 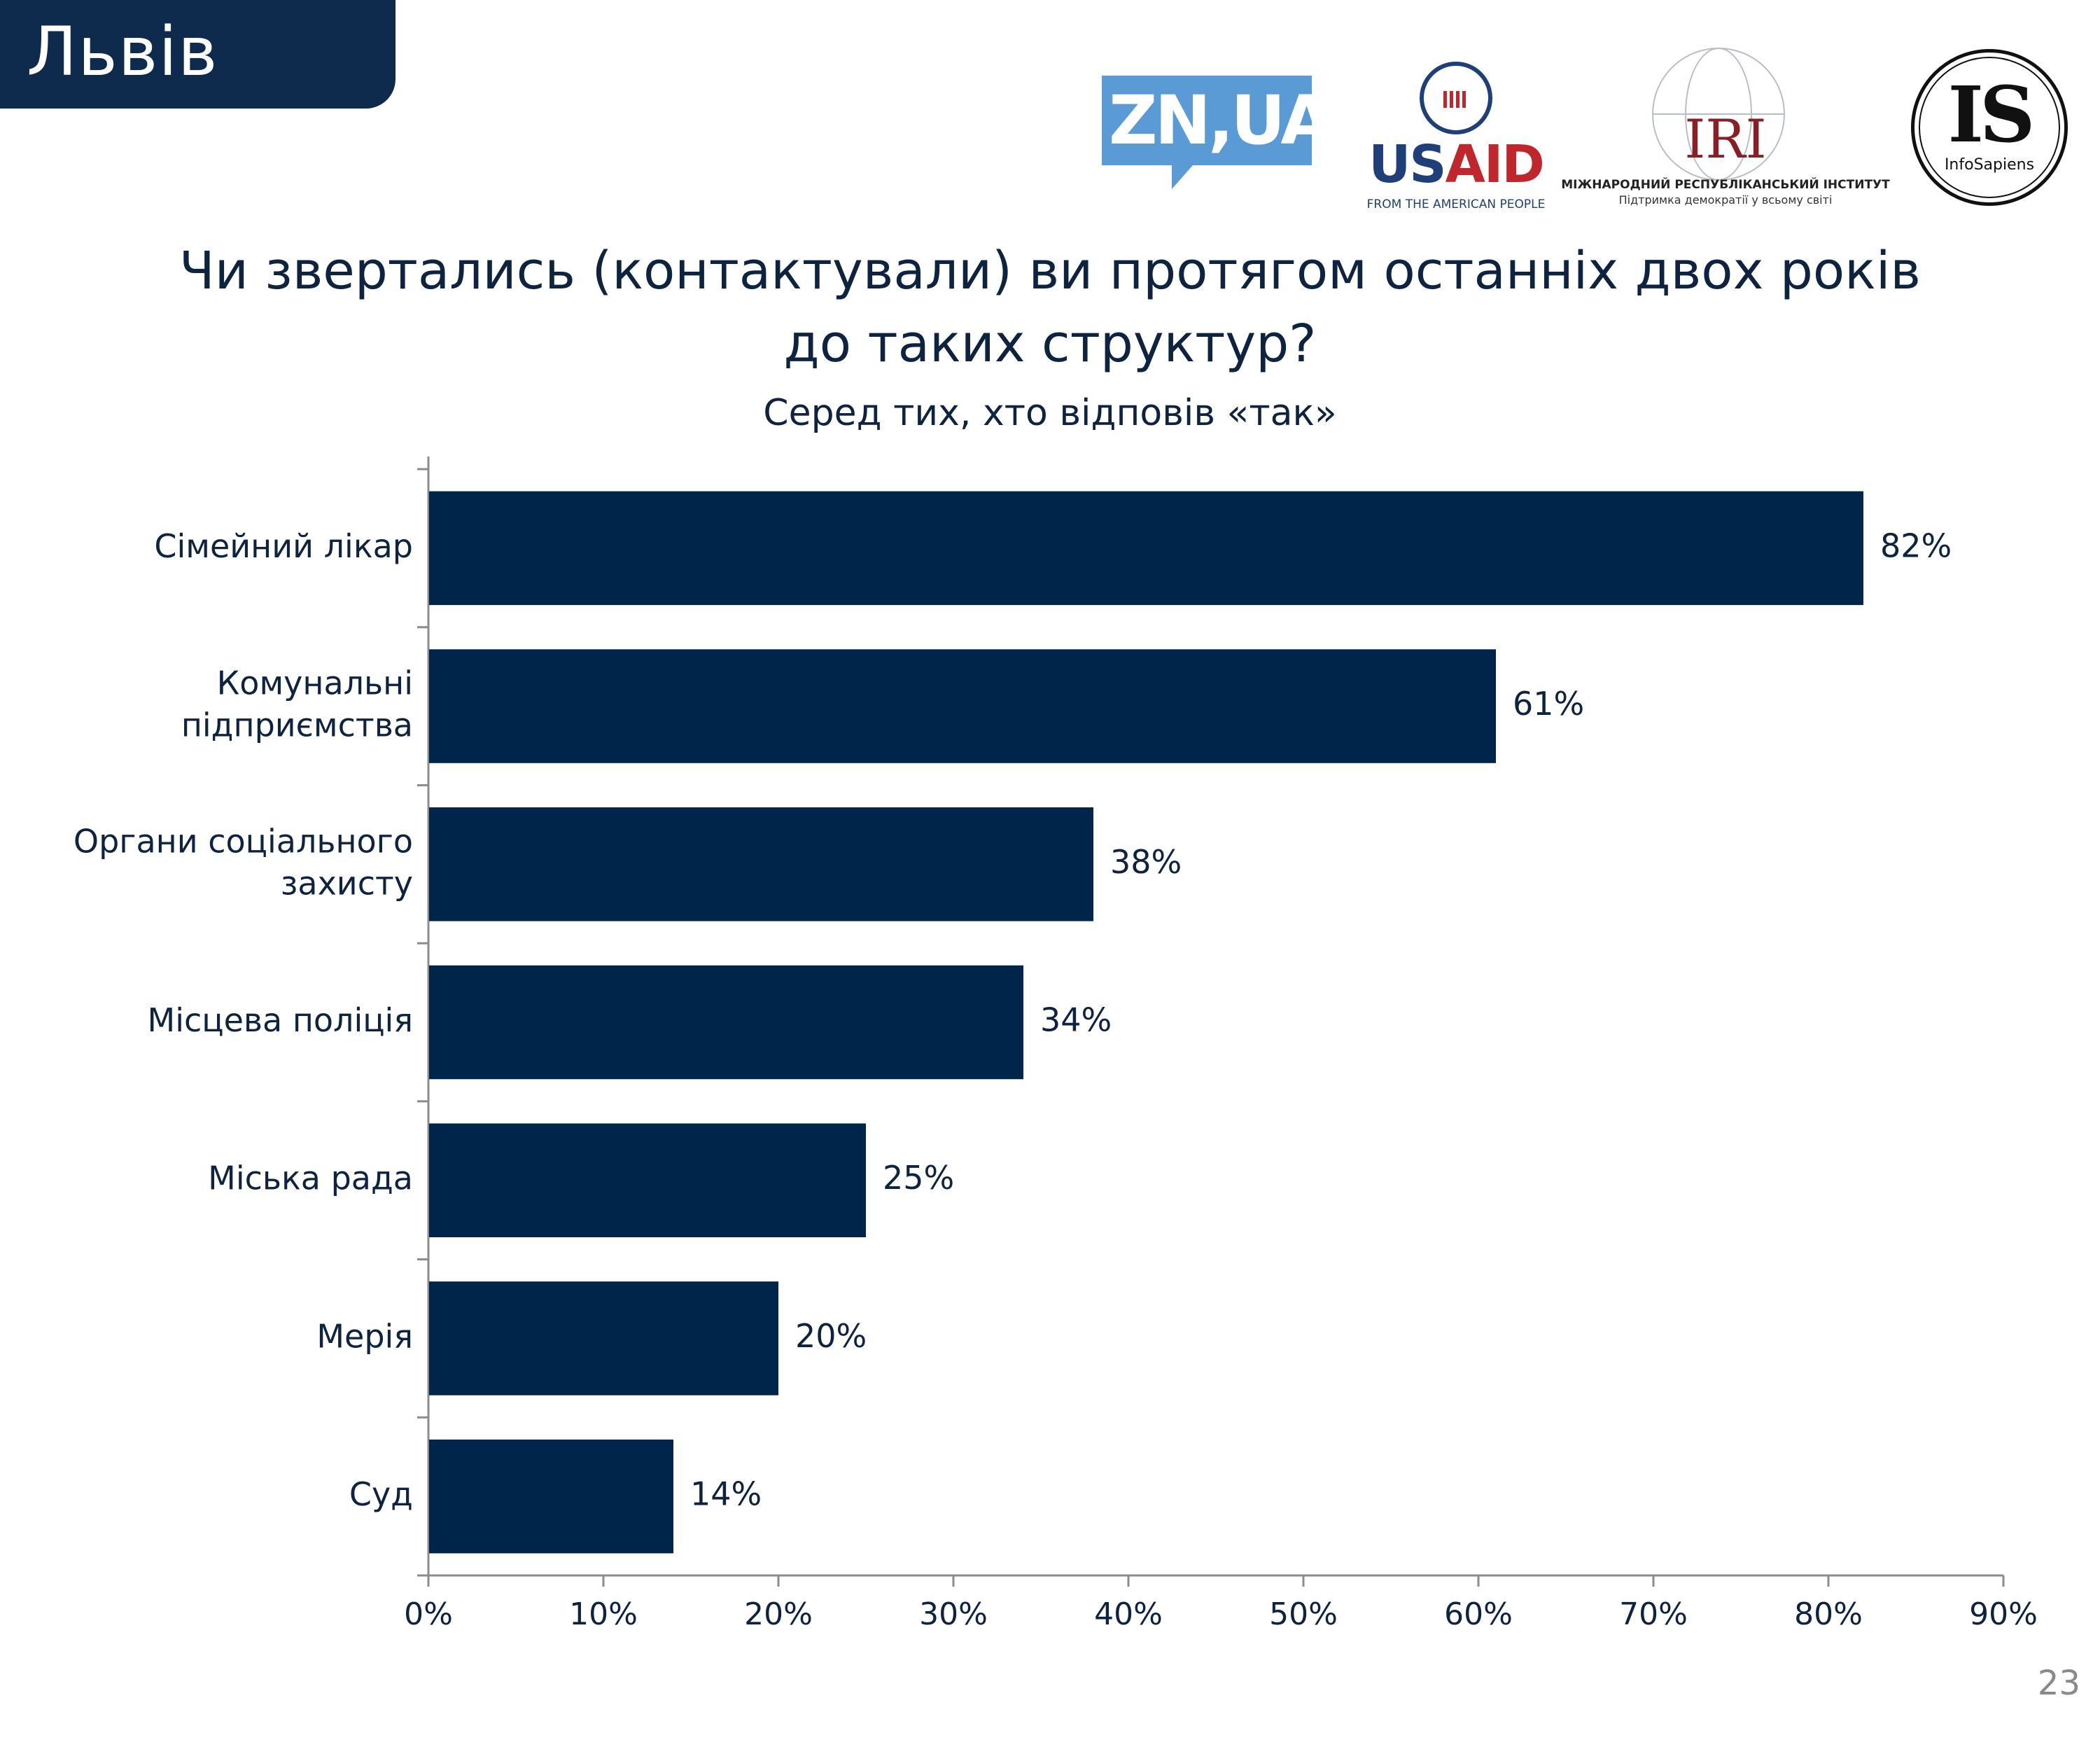 I want to click on speech-bubble-tail-icon, so click(x=1182, y=177).